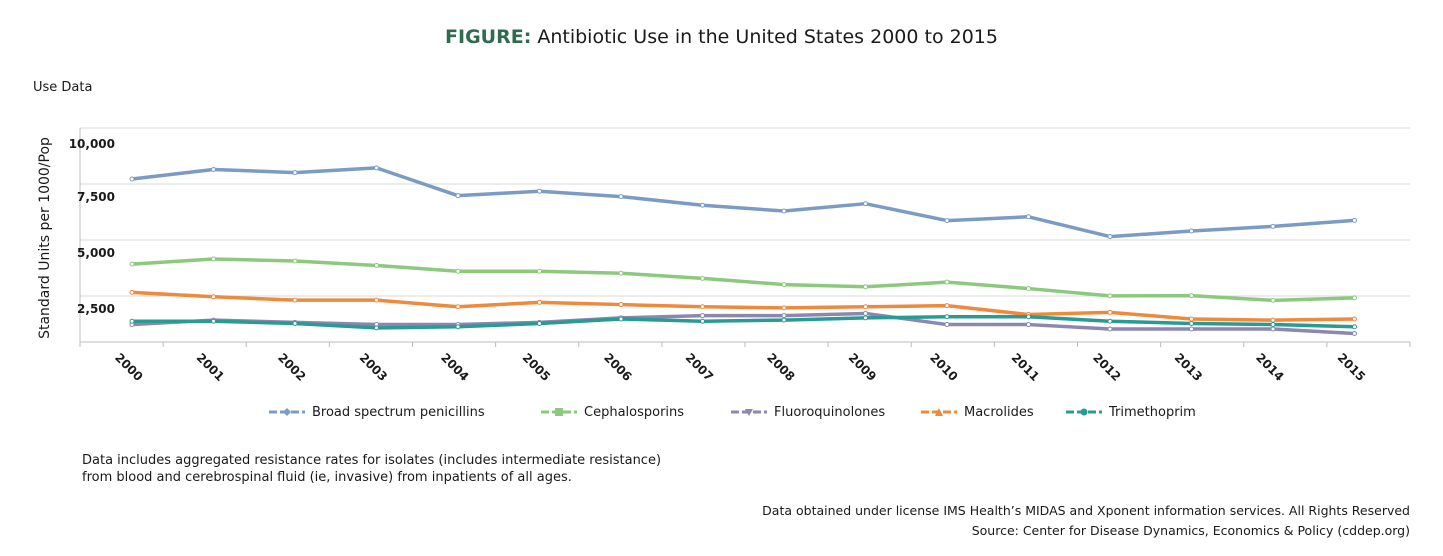 Image resolution: width=1443 pixels, height=556 pixels. Describe the element at coordinates (1270, 367) in the screenshot. I see `x-tick-label: 2014` at that location.